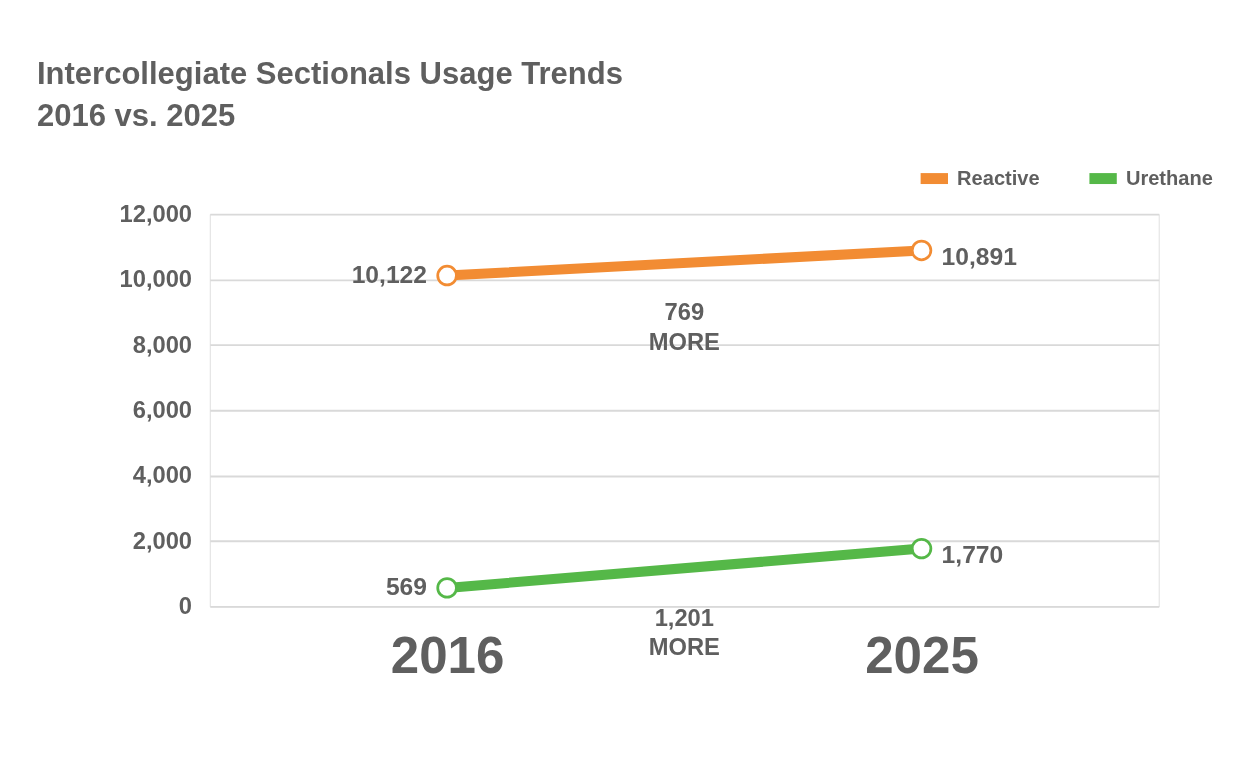 The width and height of the screenshot is (1250, 766). I want to click on x-tick-label: 2016, so click(447, 655).